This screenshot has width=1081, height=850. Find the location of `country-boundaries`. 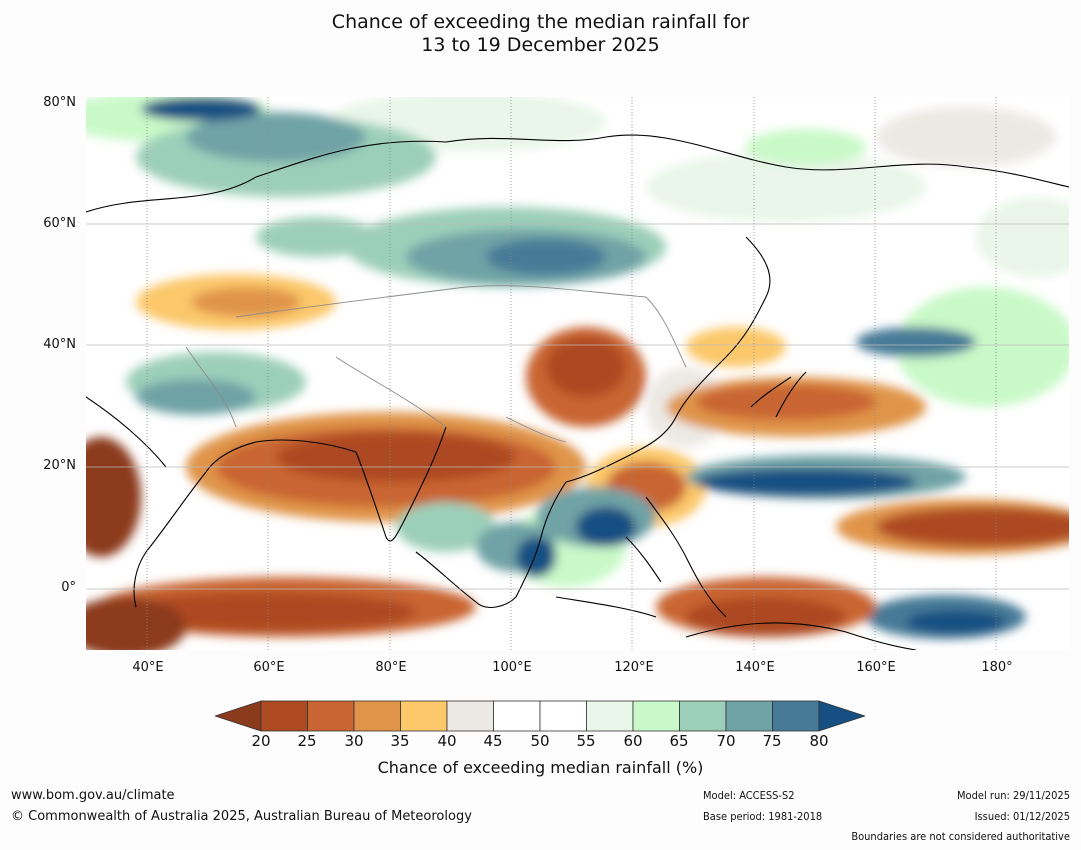

country-boundaries is located at coordinates (436, 364).